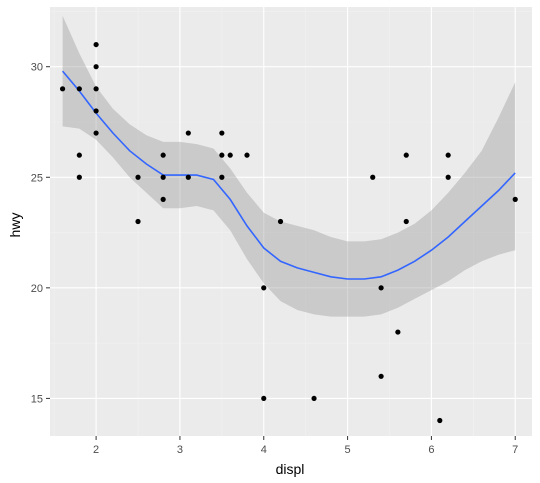  Describe the element at coordinates (264, 450) in the screenshot. I see `x-tick-label: 4` at that location.